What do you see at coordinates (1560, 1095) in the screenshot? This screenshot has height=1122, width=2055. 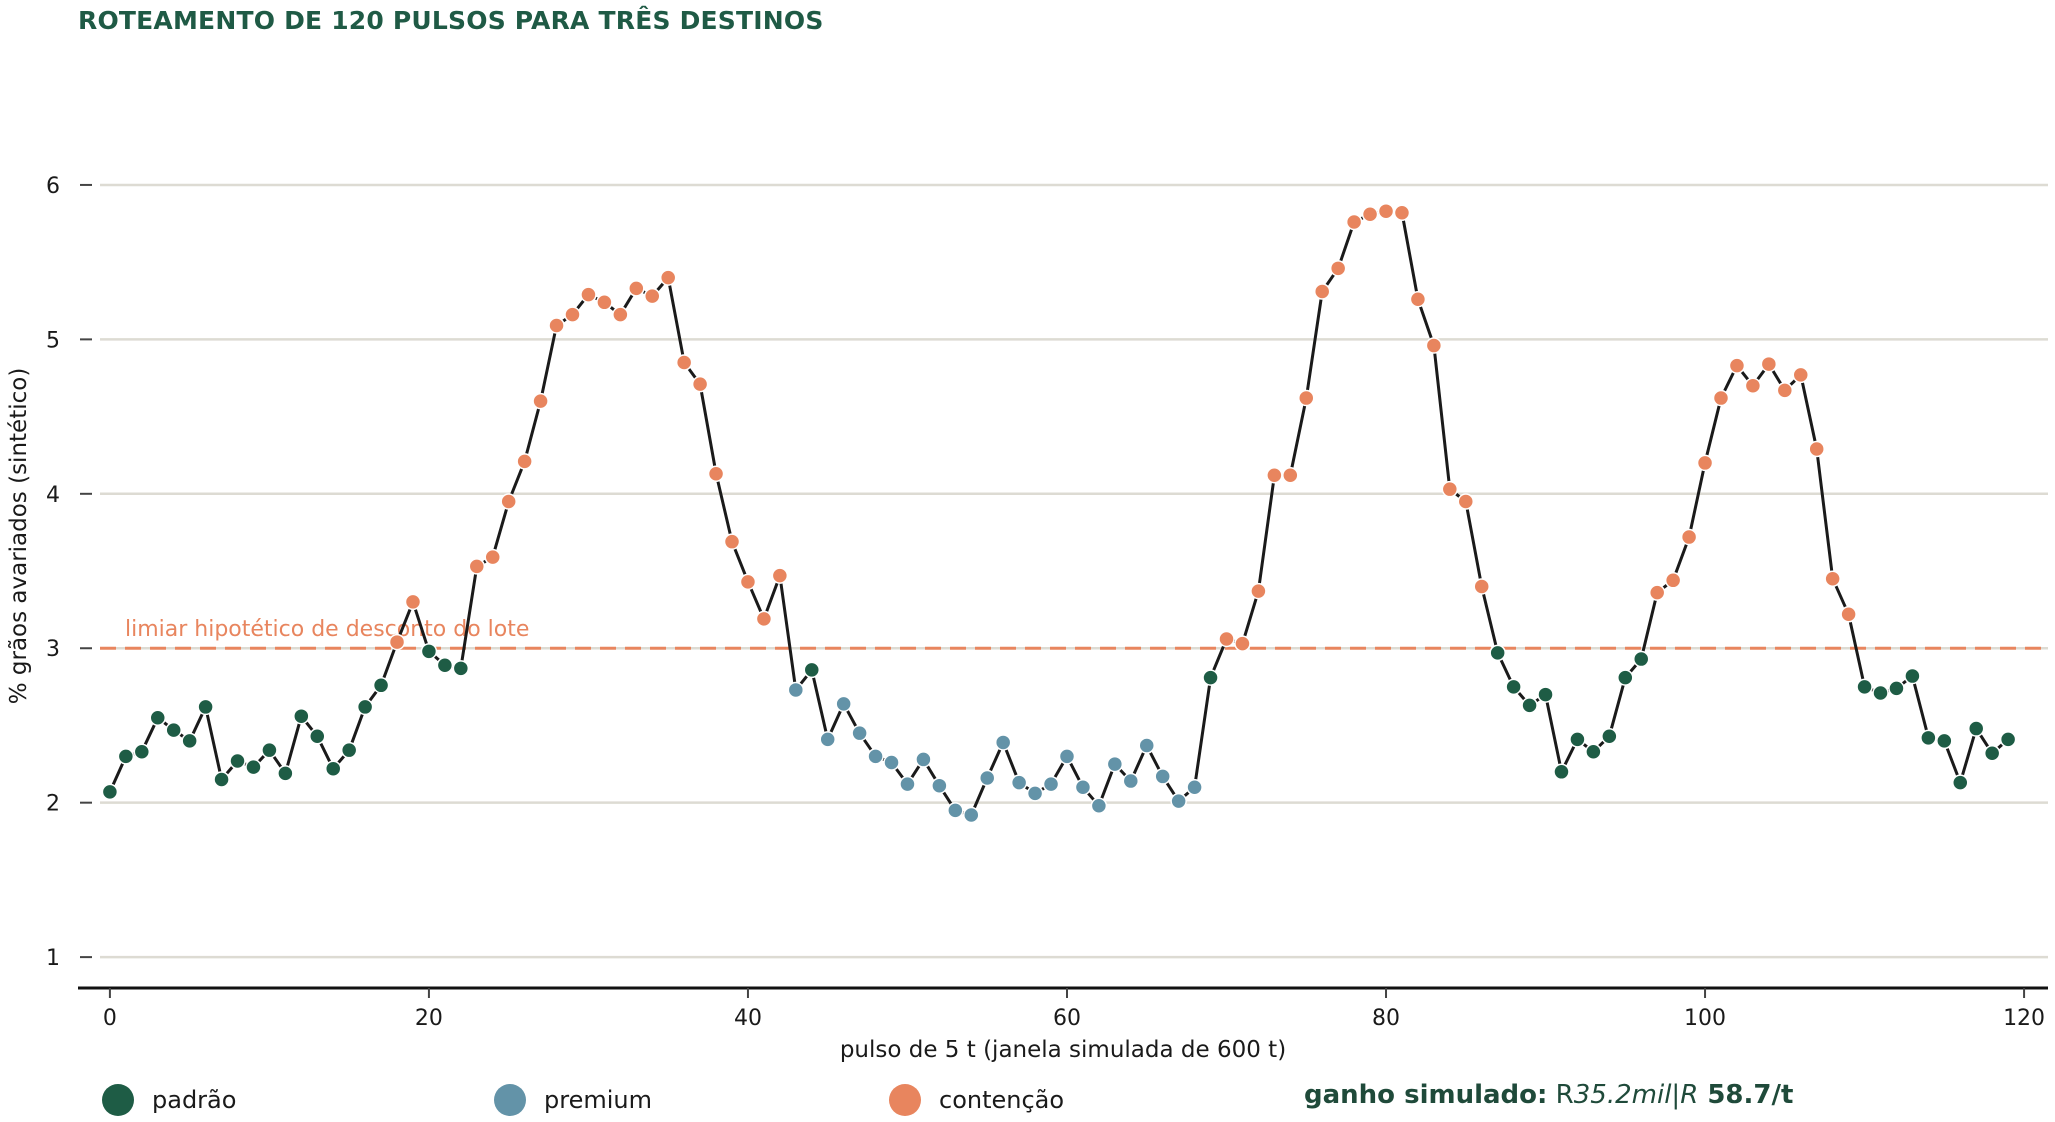 I see `note-currency: R` at bounding box center [1560, 1095].